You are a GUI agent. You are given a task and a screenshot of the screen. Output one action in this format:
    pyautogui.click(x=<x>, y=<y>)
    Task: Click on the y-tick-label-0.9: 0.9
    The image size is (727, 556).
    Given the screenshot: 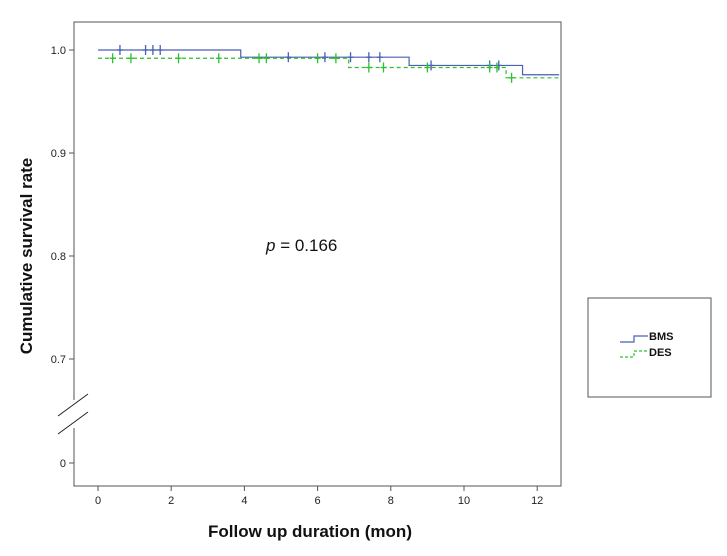 What is the action you would take?
    pyautogui.click(x=58, y=154)
    